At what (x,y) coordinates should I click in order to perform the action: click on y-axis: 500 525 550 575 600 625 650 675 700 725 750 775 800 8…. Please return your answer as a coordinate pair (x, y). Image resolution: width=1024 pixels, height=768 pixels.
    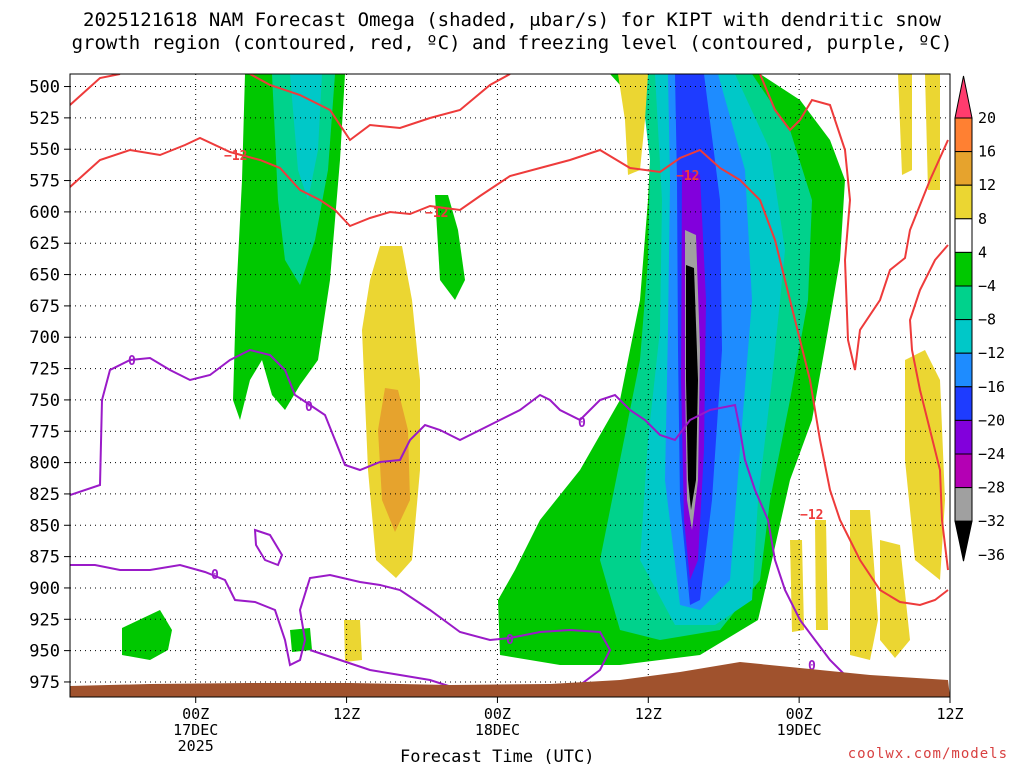
    Looking at the image, I should click on (49, 385).